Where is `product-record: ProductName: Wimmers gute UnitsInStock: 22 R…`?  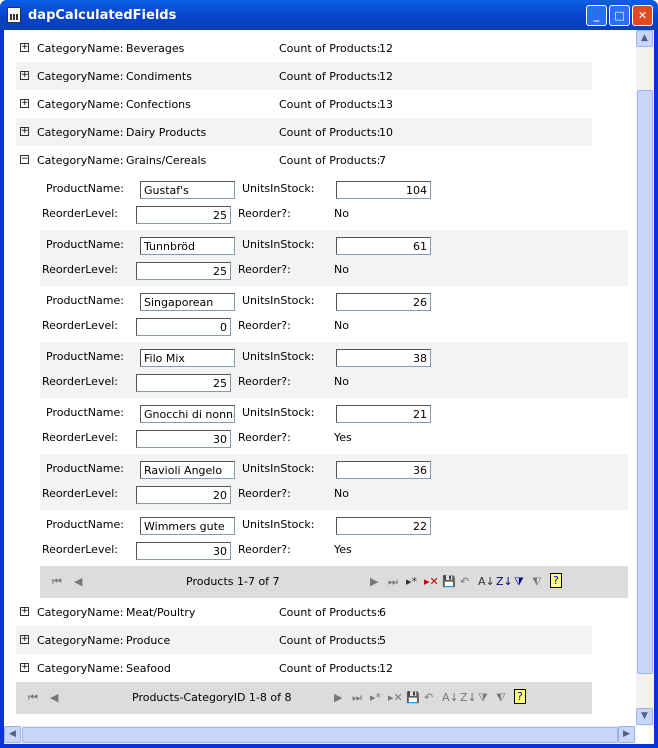 product-record: ProductName: Wimmers gute UnitsInStock: 22 R… is located at coordinates (334, 538).